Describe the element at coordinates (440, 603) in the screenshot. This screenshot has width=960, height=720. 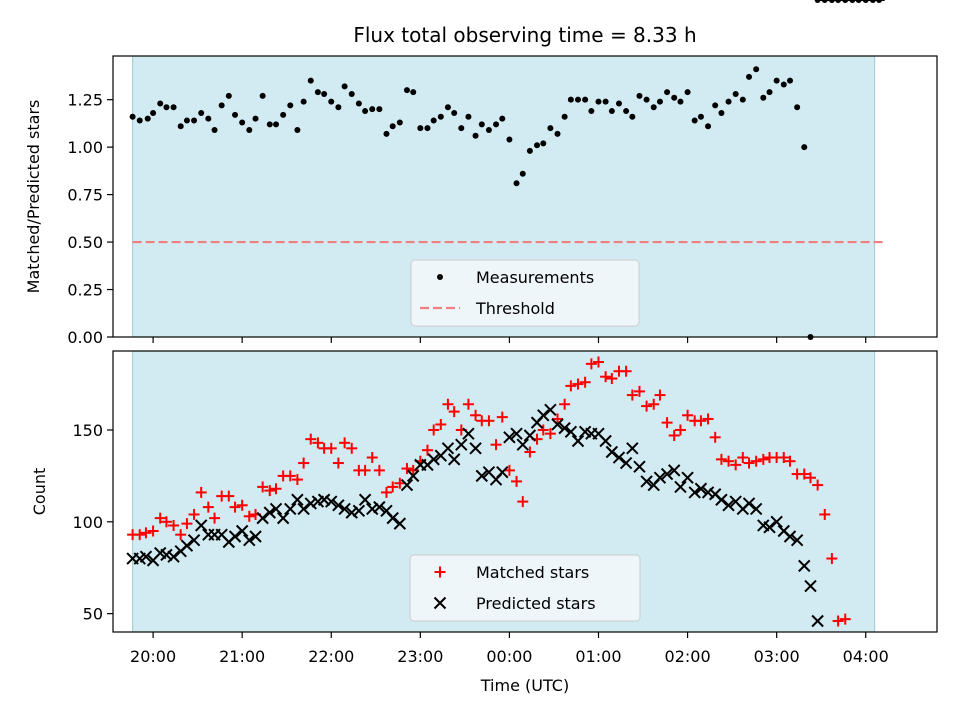
I see `legend-predicted-glyph` at that location.